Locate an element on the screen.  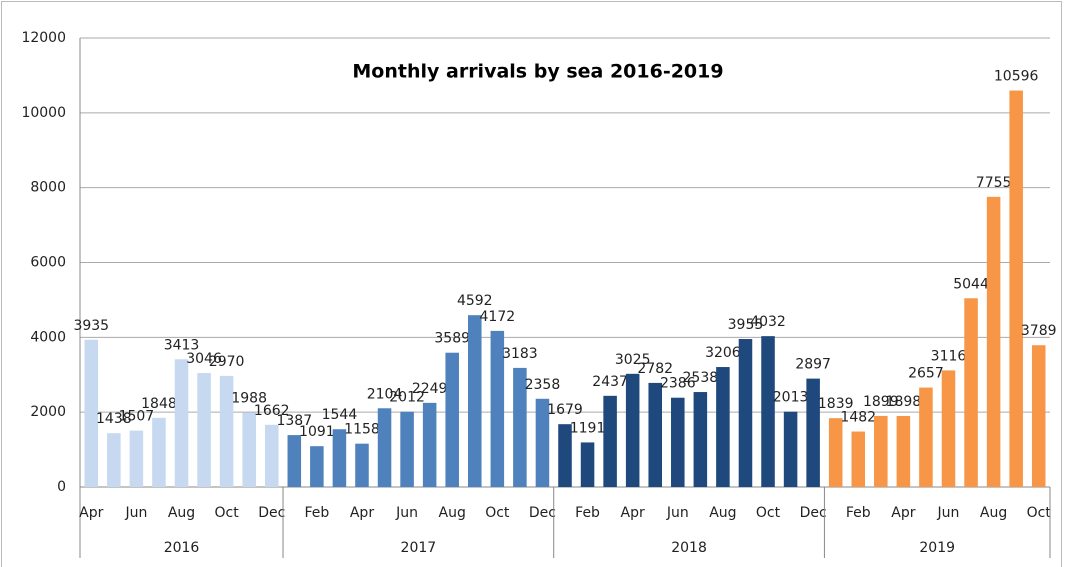
data-label: 2104 is located at coordinates (385, 394).